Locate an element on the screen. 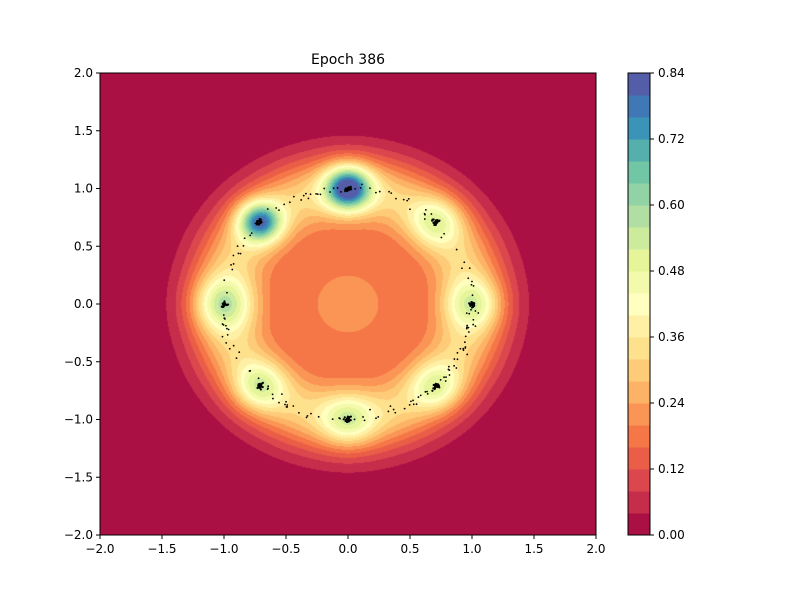  x-tick-label: −0.5 is located at coordinates (285, 549).